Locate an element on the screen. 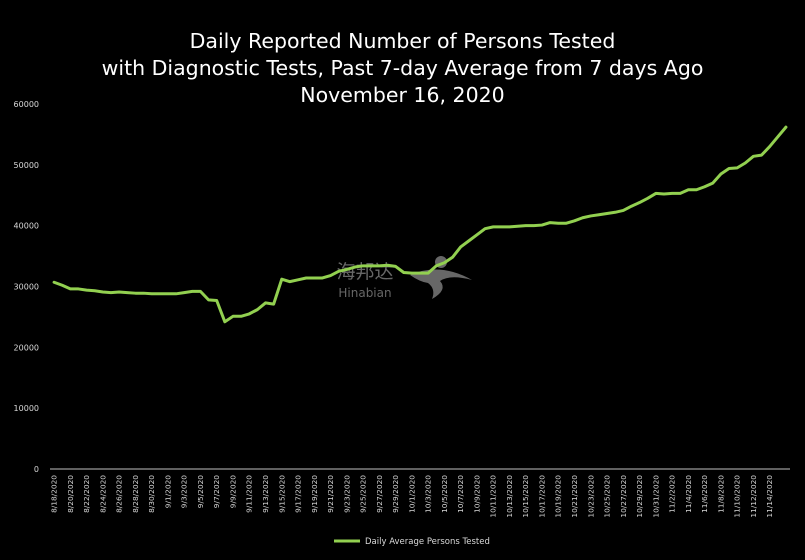 The image size is (805, 560). x-tick-label: 11/4/2020 is located at coordinates (688, 494).